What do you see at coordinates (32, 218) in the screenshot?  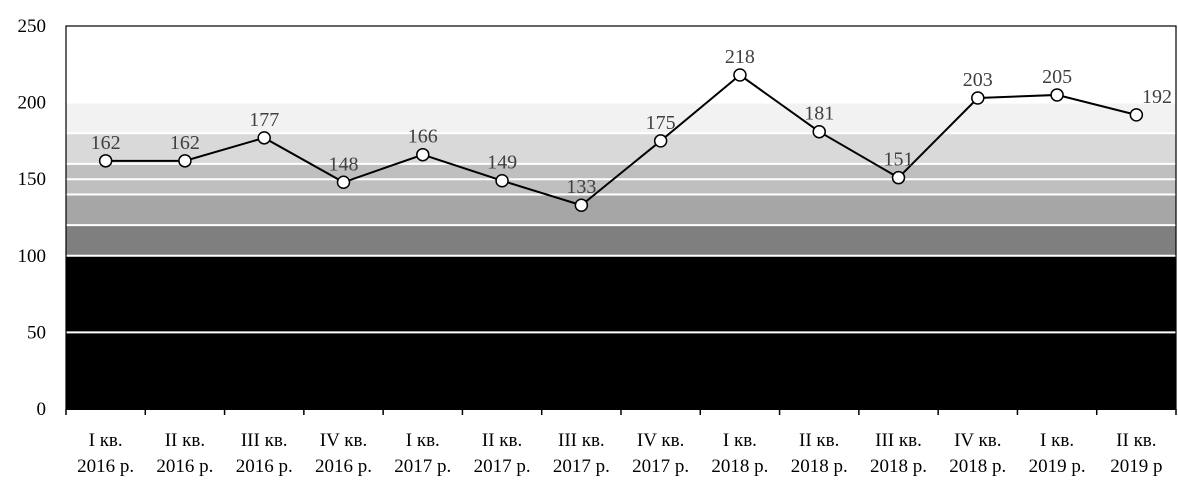 I see `y-axis-tick-labels: 0 50 100 150 200 250` at bounding box center [32, 218].